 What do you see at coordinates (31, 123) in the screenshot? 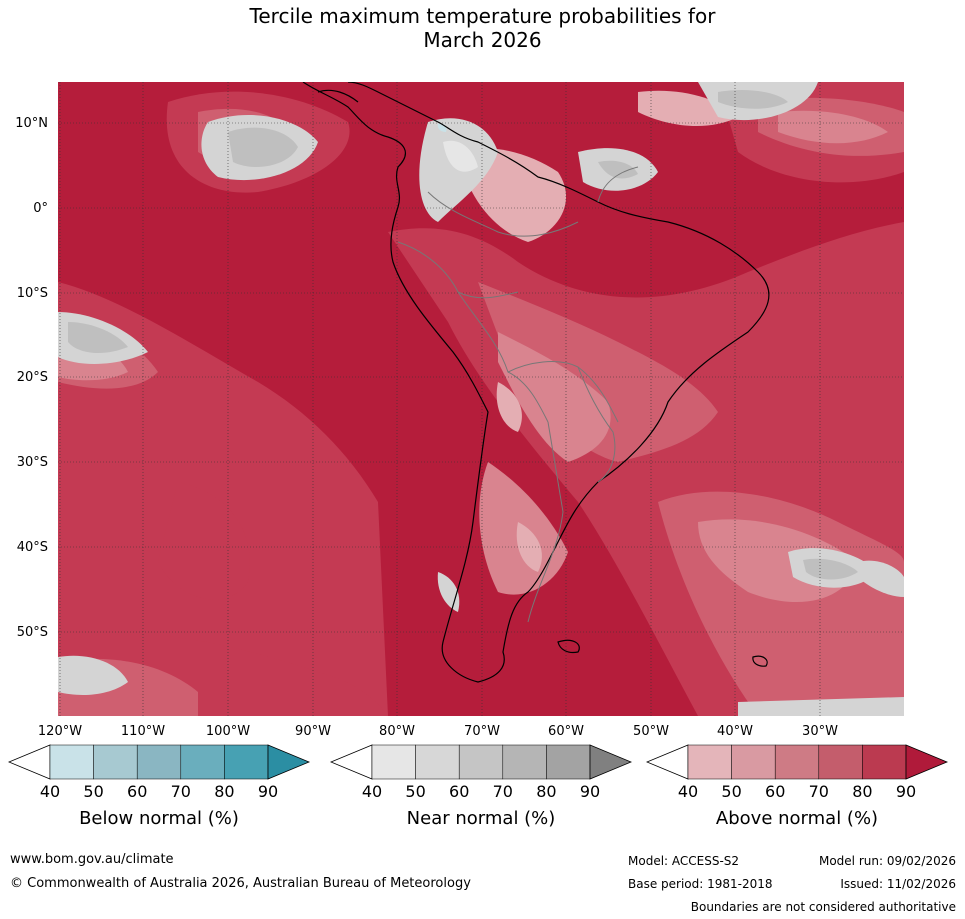
I see `lat-label-10n: 10°N` at bounding box center [31, 123].